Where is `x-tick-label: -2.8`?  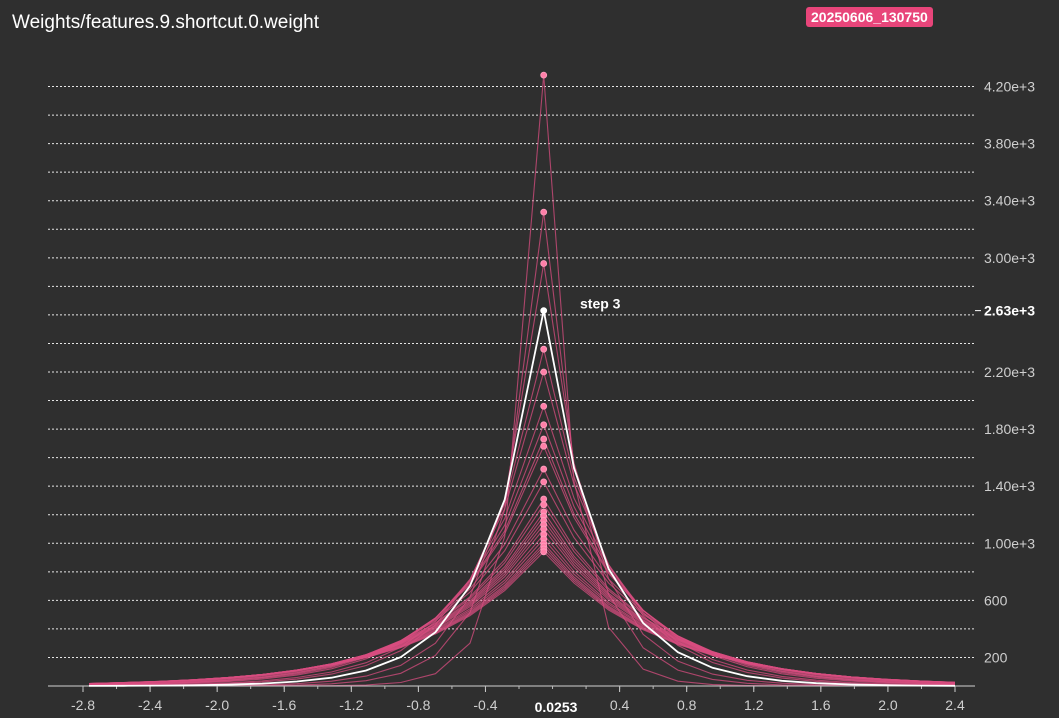 x-tick-label: -2.8 is located at coordinates (83, 705).